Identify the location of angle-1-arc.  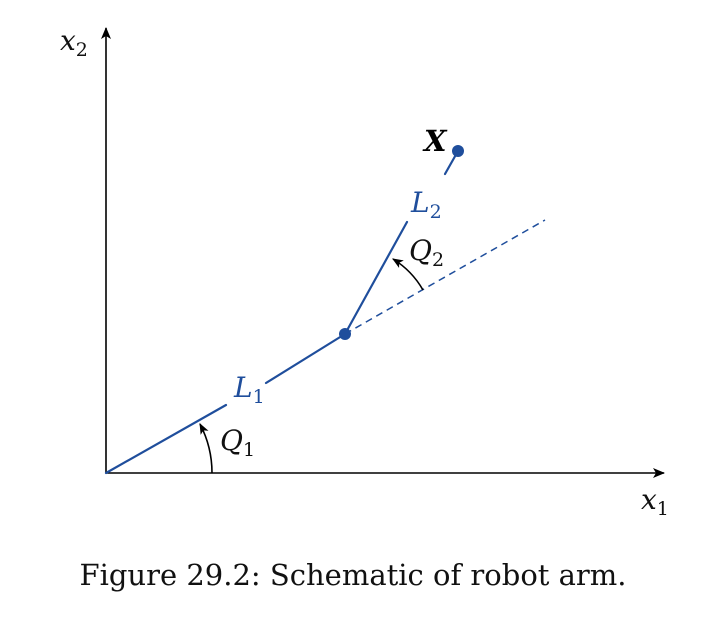
(206, 448).